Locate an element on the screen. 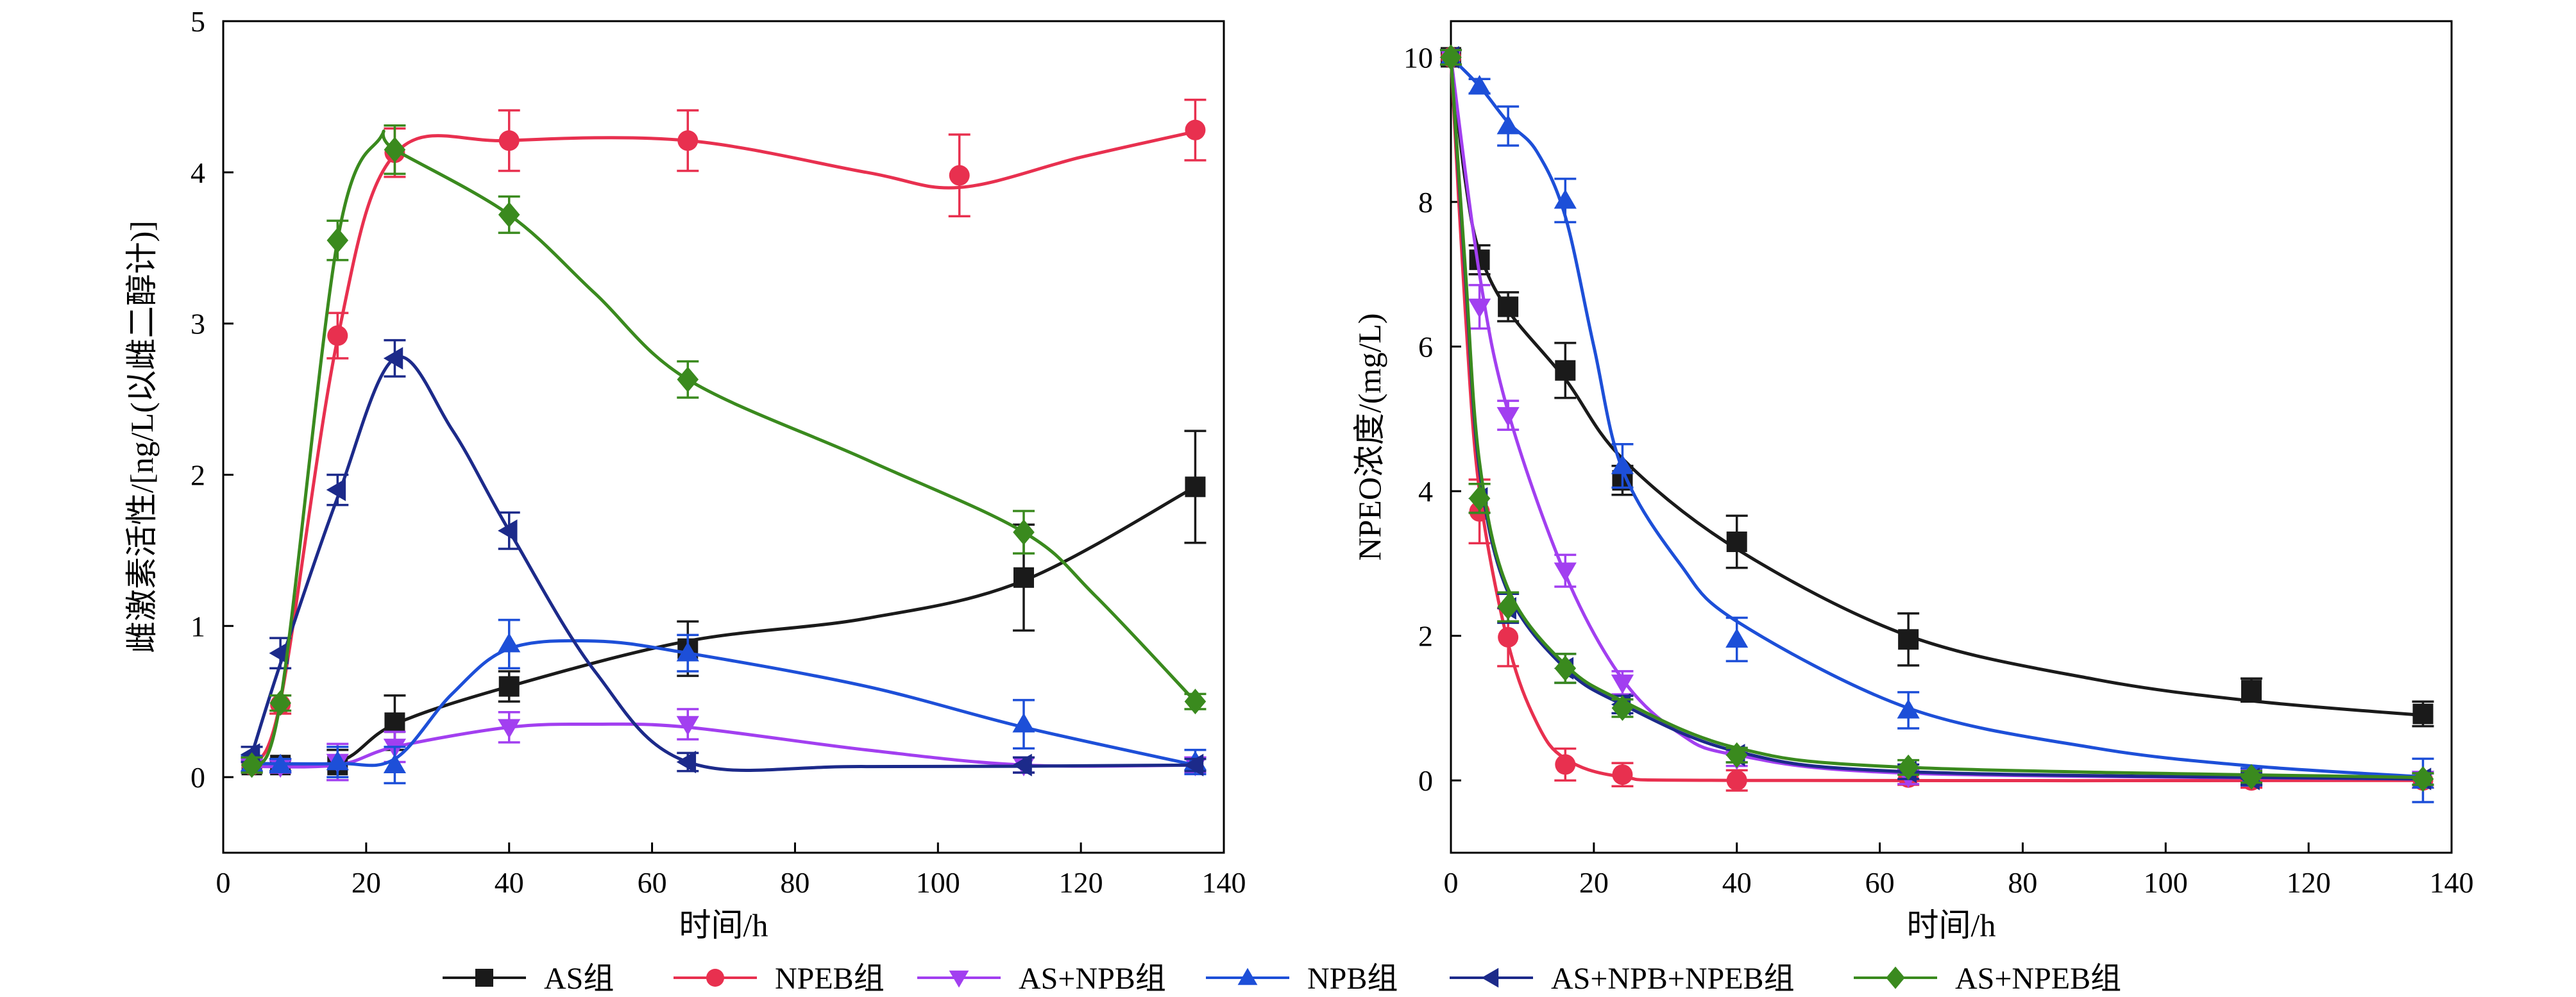 The height and width of the screenshot is (997, 2576). legend-label: AS+NPB+NPEB组 is located at coordinates (1673, 979).